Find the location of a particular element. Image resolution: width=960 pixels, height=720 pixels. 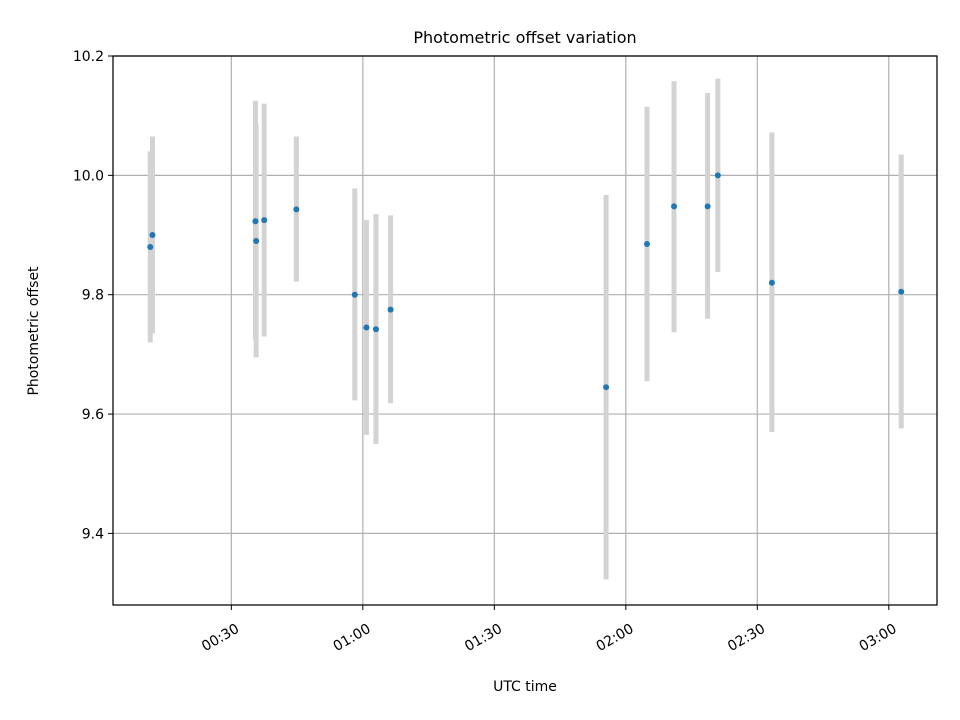

x-axis-label: UTC time is located at coordinates (525, 687).